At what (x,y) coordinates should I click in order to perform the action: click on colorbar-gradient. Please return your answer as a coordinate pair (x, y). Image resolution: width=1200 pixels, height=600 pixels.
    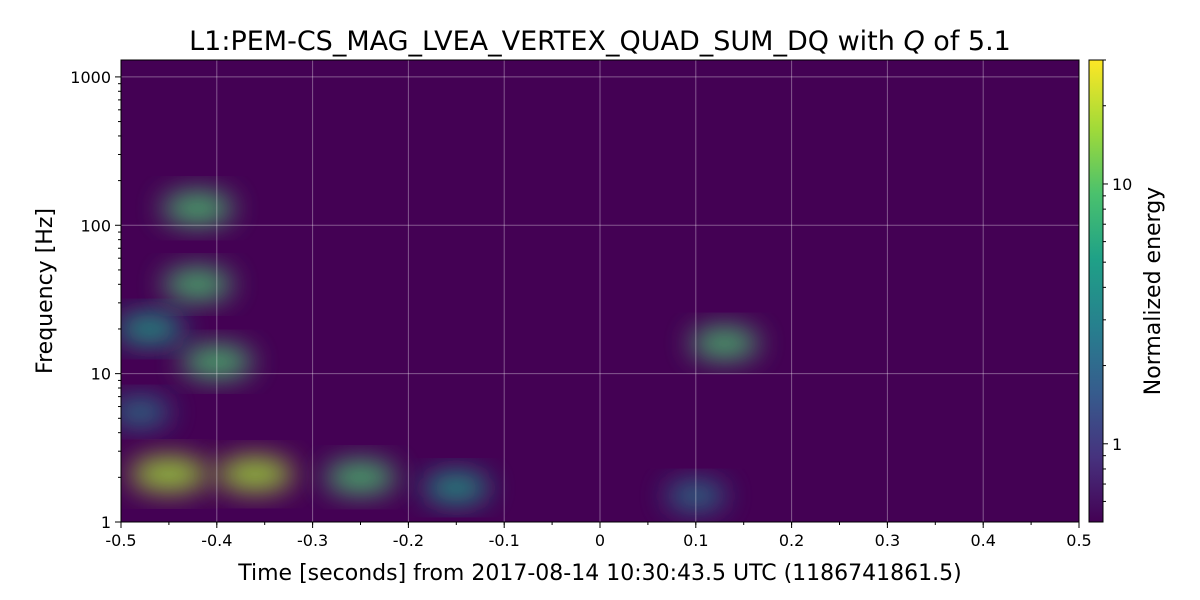
    Looking at the image, I should click on (1096, 291).